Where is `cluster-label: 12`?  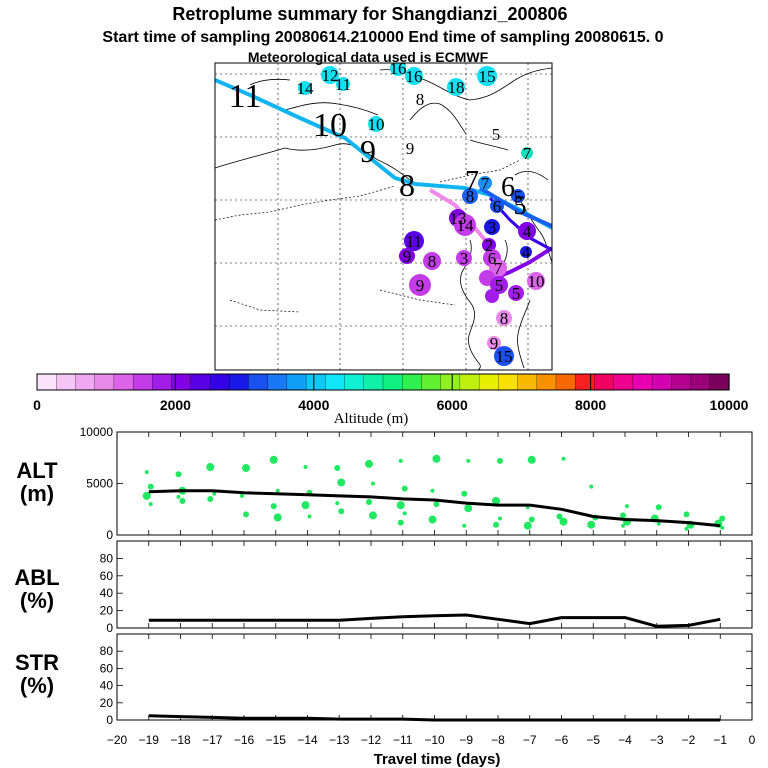
cluster-label: 12 is located at coordinates (330, 75).